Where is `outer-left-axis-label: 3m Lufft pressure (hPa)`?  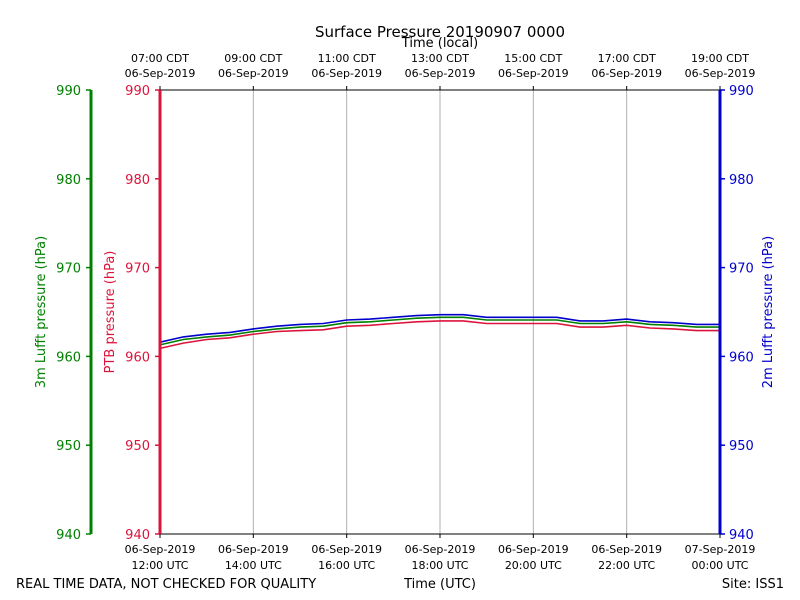 outer-left-axis-label: 3m Lufft pressure (hPa) is located at coordinates (41, 312).